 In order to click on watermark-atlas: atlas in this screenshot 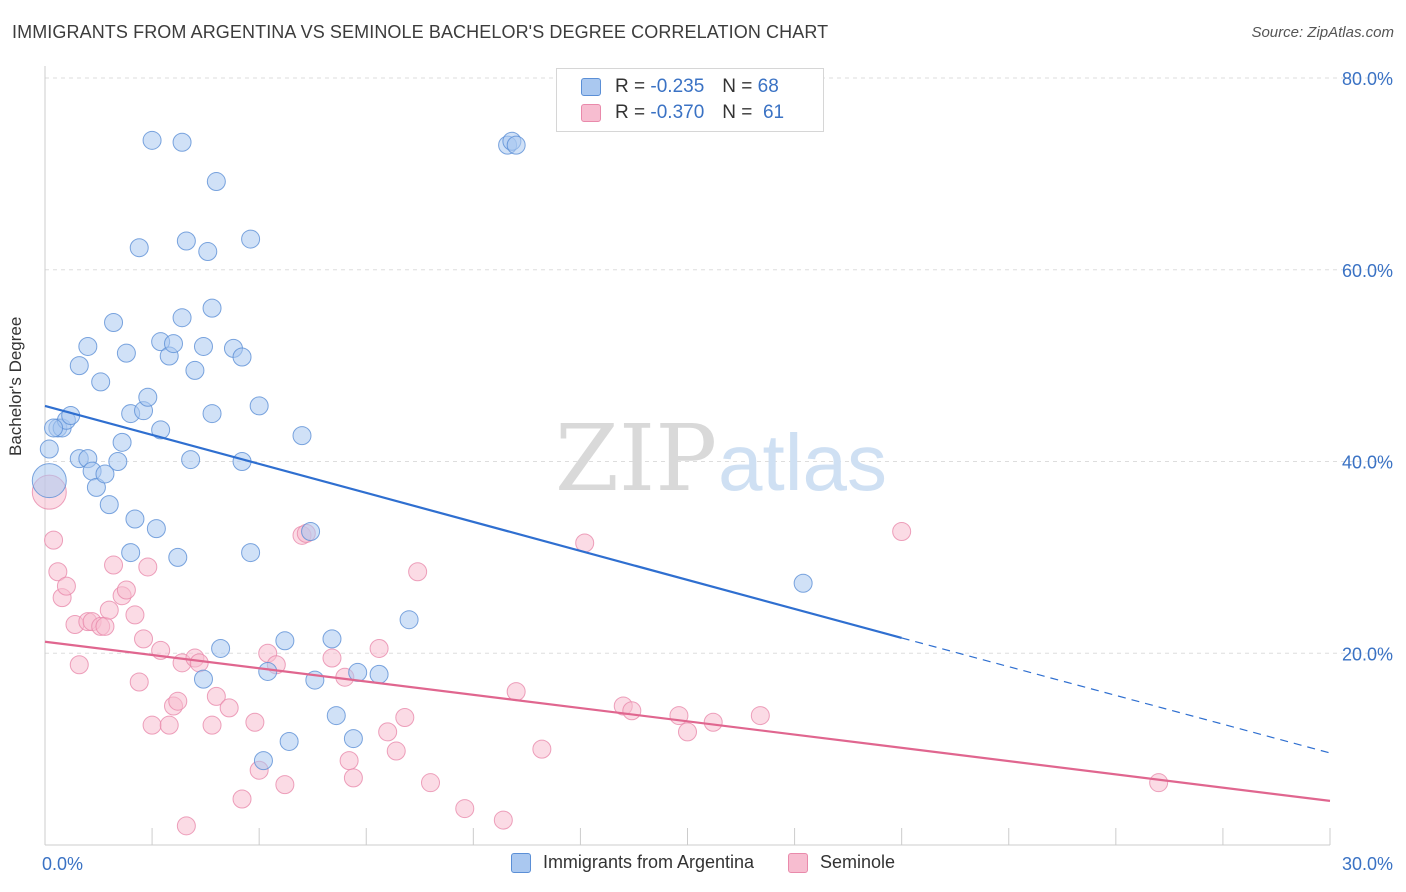, I will do `click(802, 462)`.